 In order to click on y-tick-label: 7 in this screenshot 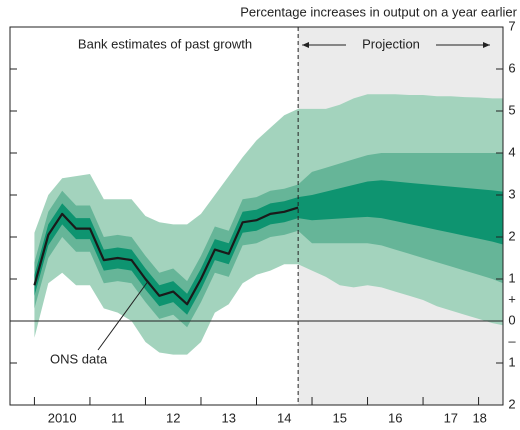, I will do `click(511, 25)`.